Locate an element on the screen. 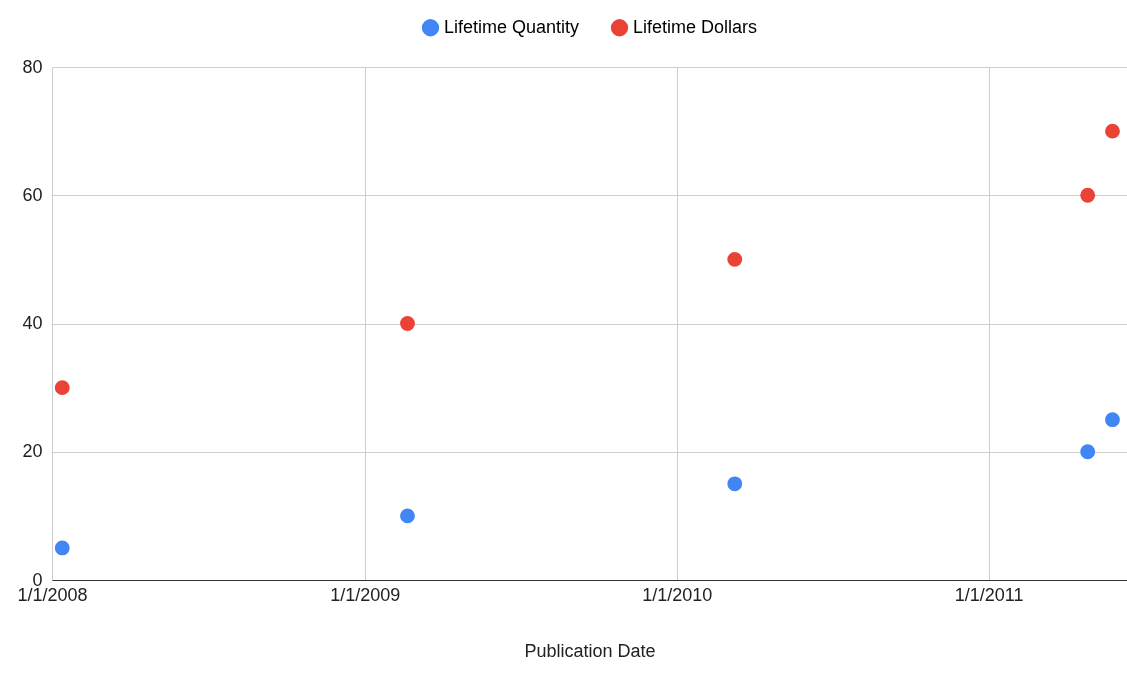 This screenshot has width=1127, height=678. legend-label: Lifetime Dollars is located at coordinates (695, 26).